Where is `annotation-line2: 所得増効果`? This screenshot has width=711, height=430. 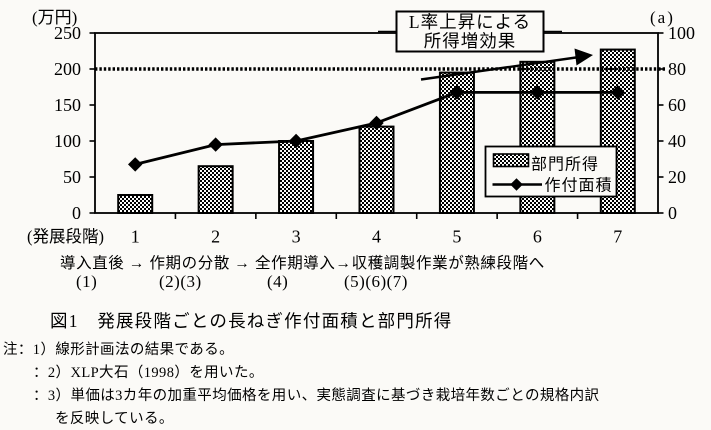 annotation-line2: 所得増効果 is located at coordinates (470, 41).